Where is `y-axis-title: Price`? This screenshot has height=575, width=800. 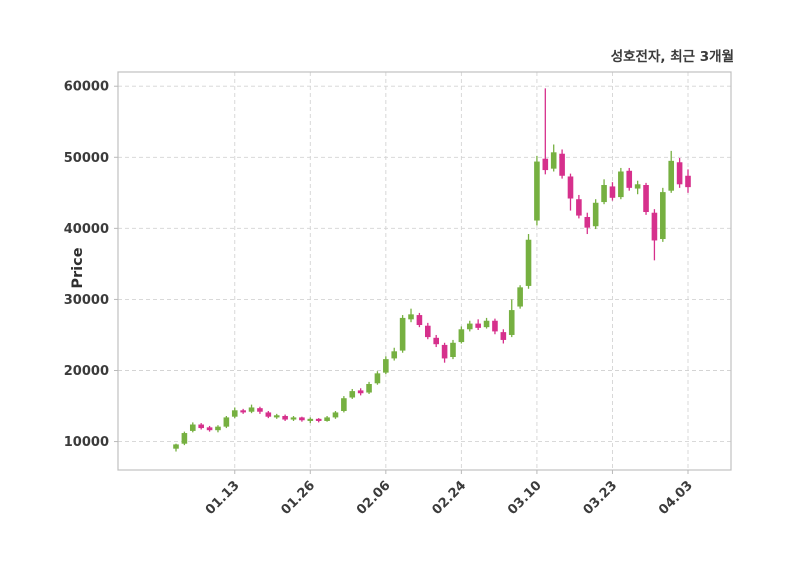 y-axis-title: Price is located at coordinates (78, 268).